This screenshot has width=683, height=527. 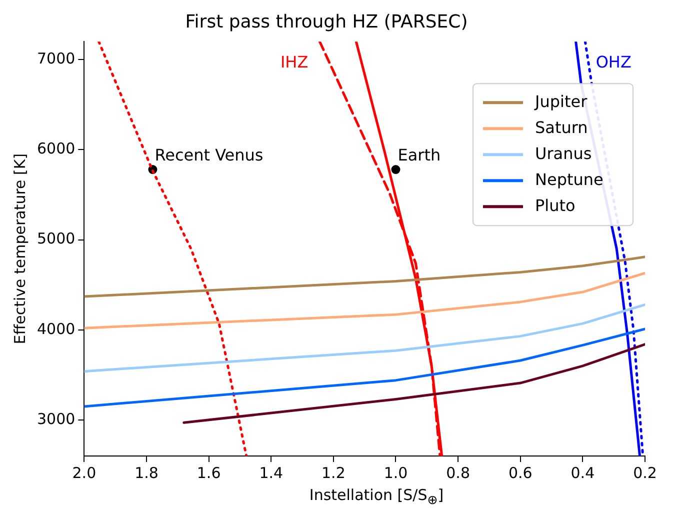 What do you see at coordinates (569, 179) in the screenshot?
I see `legend-label: Neptune` at bounding box center [569, 179].